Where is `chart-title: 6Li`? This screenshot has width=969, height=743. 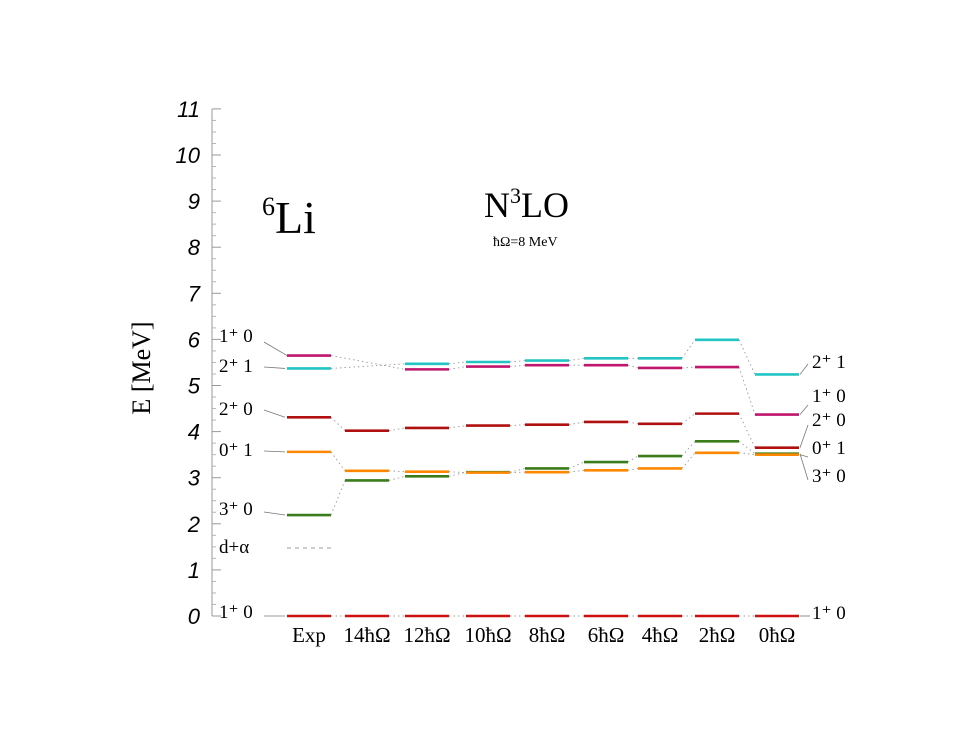
chart-title: 6Li is located at coordinates (289, 217).